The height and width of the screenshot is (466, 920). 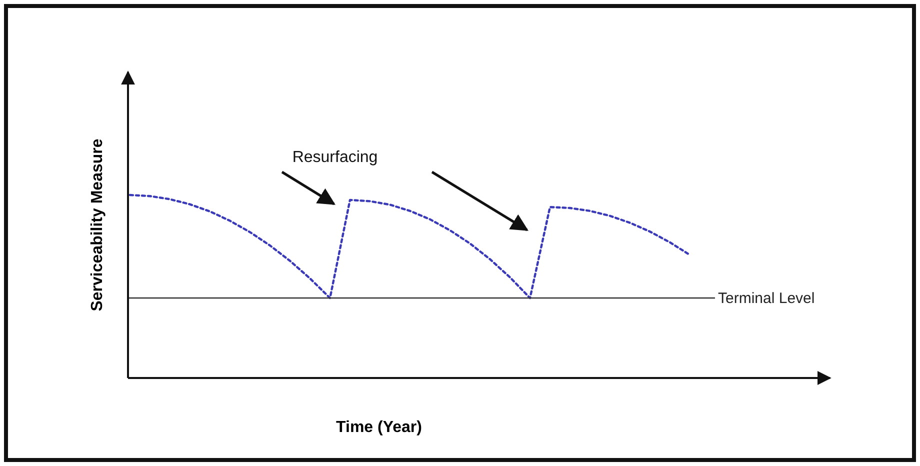 I want to click on ref-line-label: Terminal Level, so click(x=766, y=299).